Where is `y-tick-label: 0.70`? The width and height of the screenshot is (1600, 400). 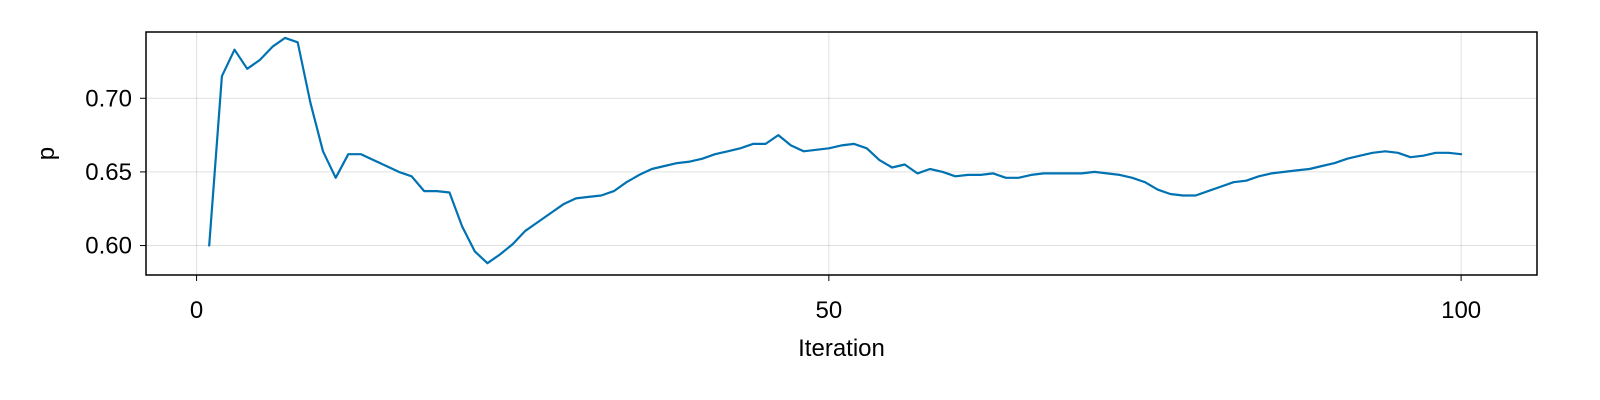
y-tick-label: 0.70 is located at coordinates (108, 98).